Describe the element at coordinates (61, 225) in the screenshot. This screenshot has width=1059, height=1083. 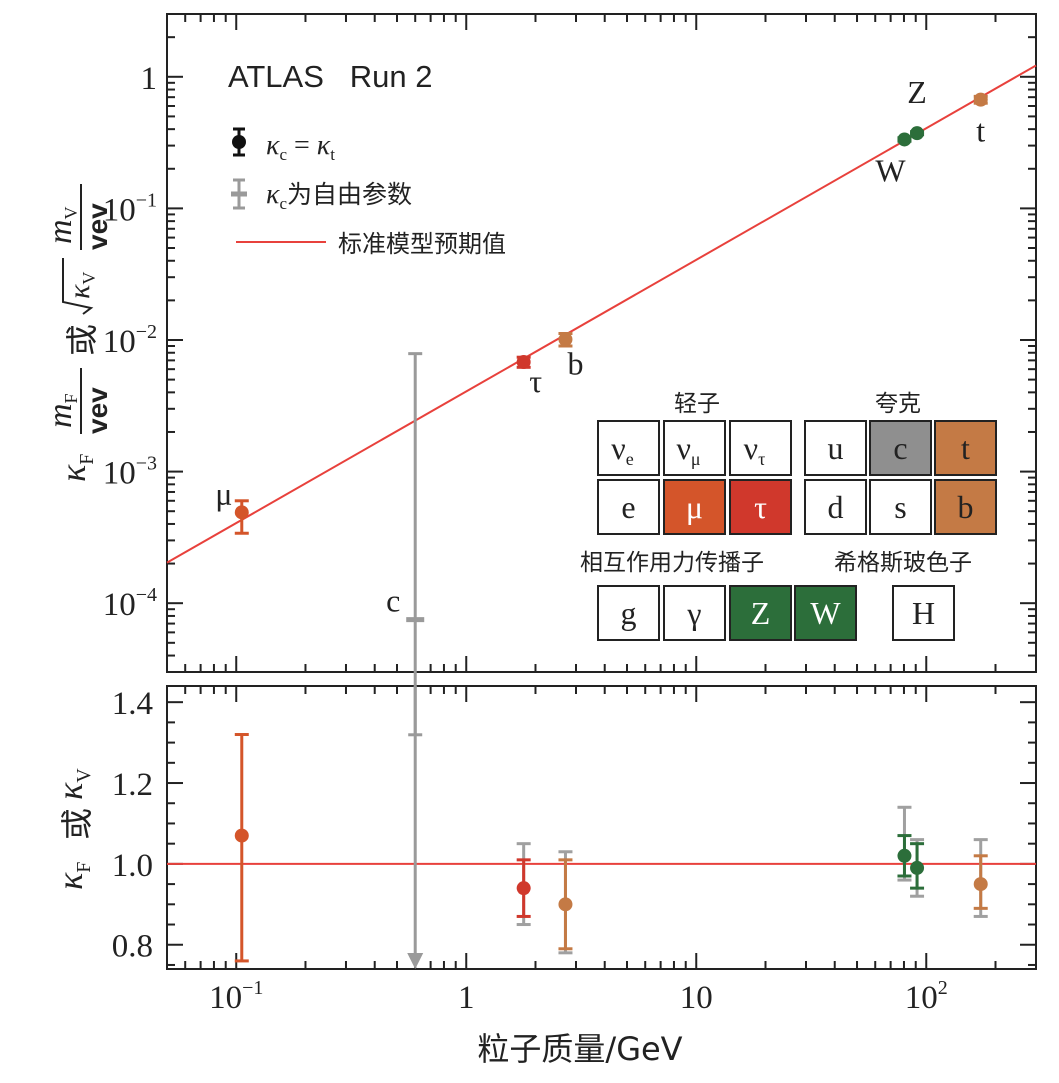
I see `svg-text: mV` at that location.